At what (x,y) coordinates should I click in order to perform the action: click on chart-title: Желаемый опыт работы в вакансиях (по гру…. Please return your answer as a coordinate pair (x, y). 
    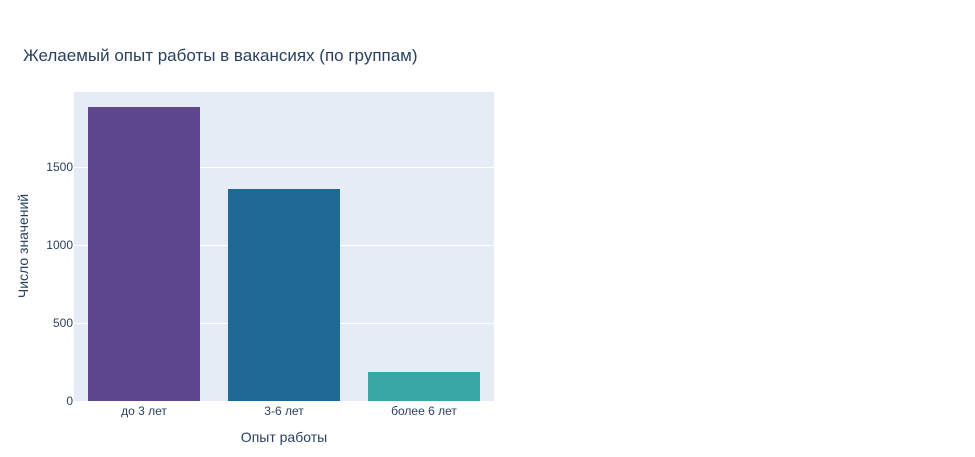
    Looking at the image, I should click on (220, 55).